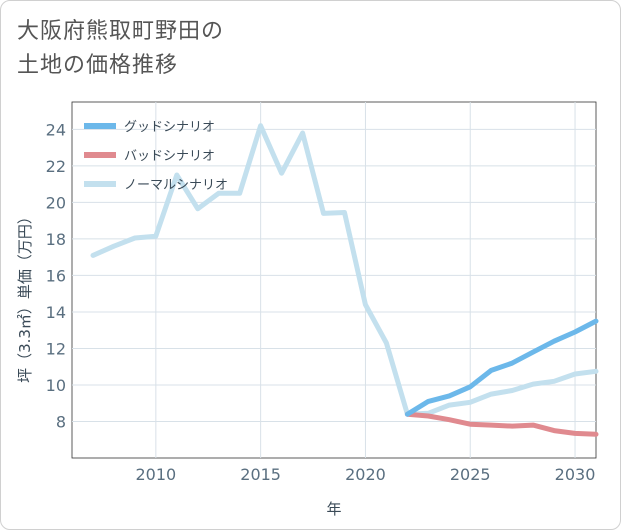 The image size is (621, 530). What do you see at coordinates (56, 275) in the screenshot?
I see `y-tick-label: 16` at bounding box center [56, 275].